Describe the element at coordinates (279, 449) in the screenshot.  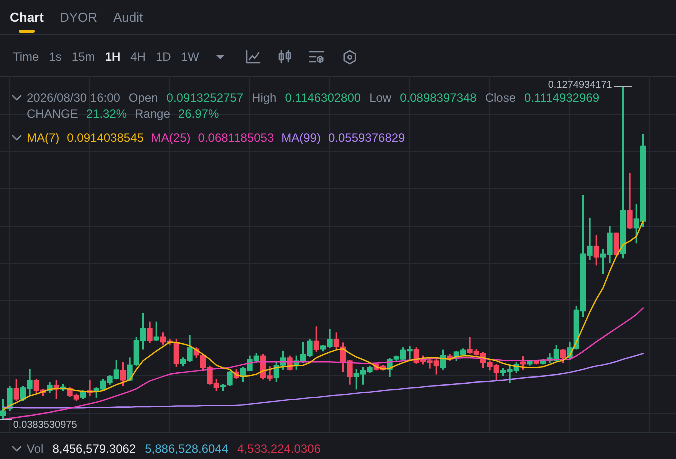
I see `text: 4,533,224.0306` at that location.